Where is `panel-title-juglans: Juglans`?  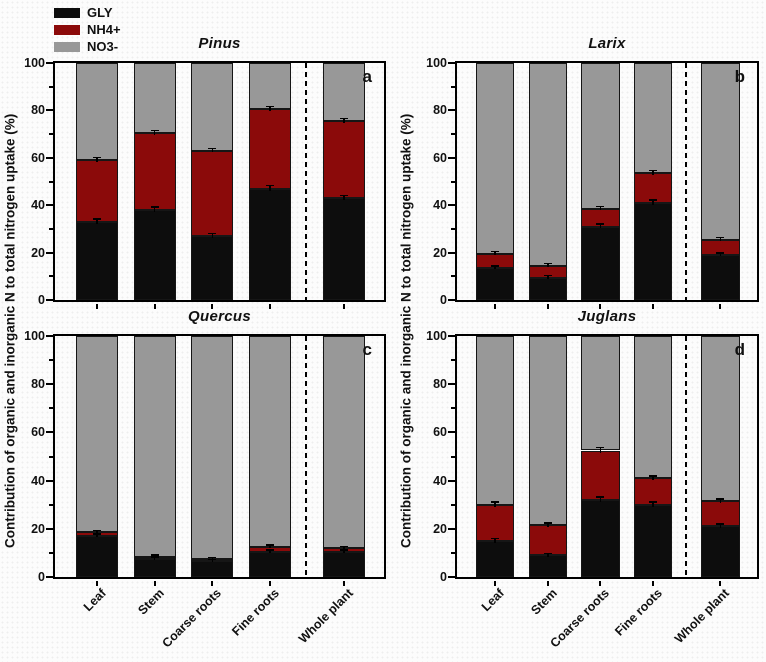
panel-title-juglans: Juglans is located at coordinates (607, 316).